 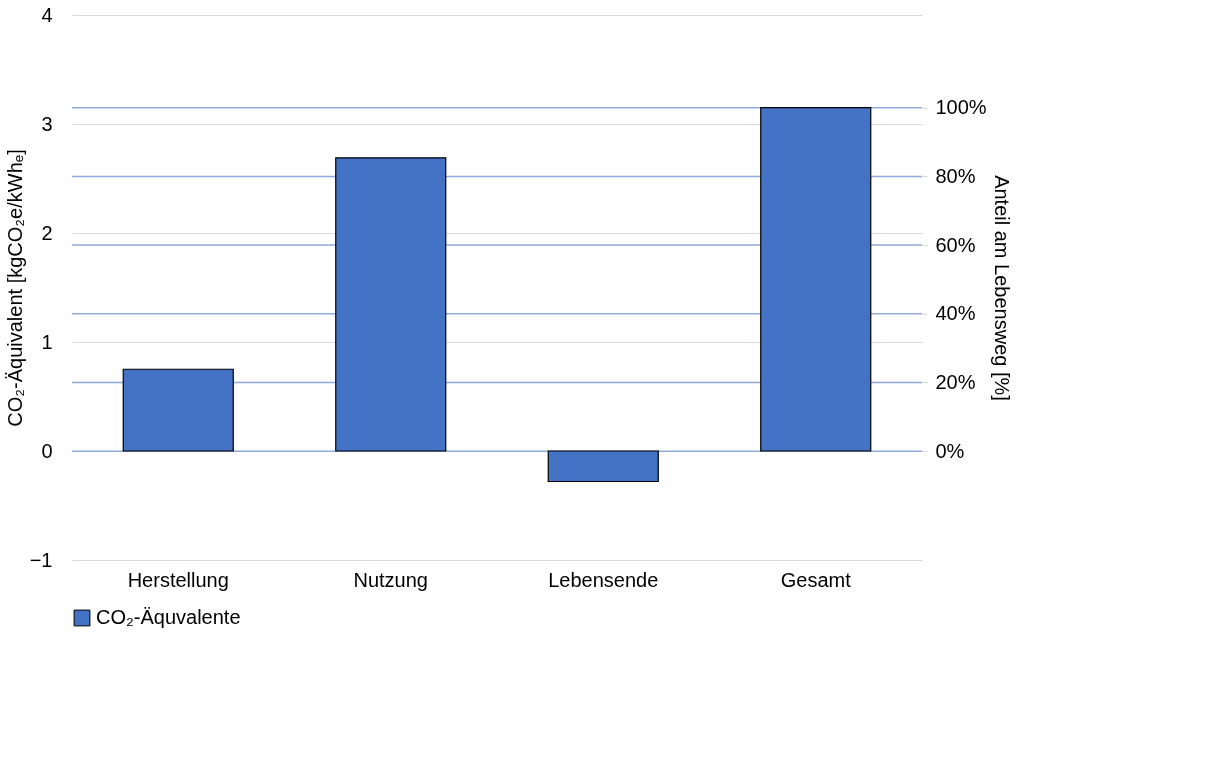 What do you see at coordinates (47, 14) in the screenshot?
I see `y-tick-label: 4` at bounding box center [47, 14].